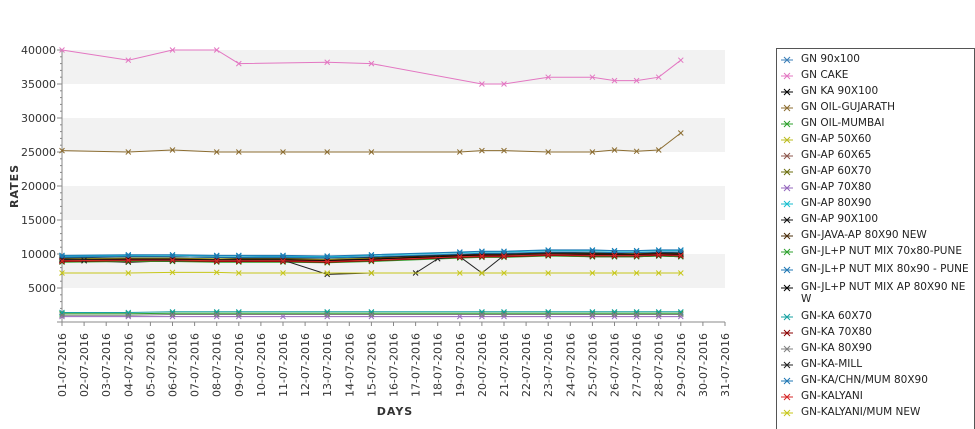  I want to click on legend-item: GN-AP 60X70, so click(875, 171).